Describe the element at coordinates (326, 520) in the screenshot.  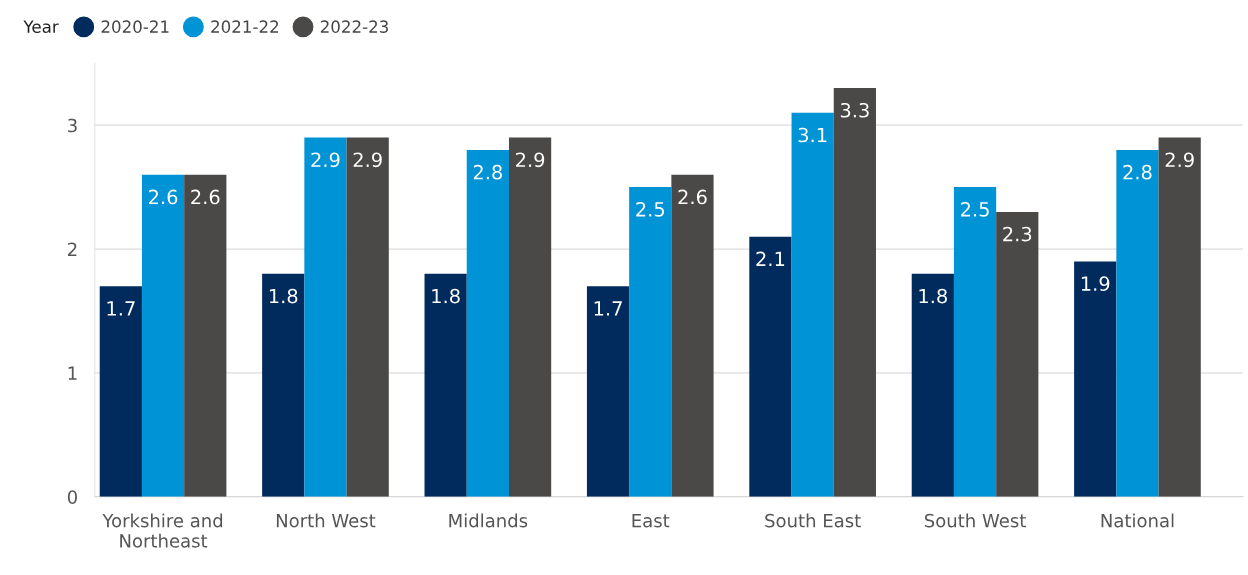
I see `x-tick-label: North West` at that location.